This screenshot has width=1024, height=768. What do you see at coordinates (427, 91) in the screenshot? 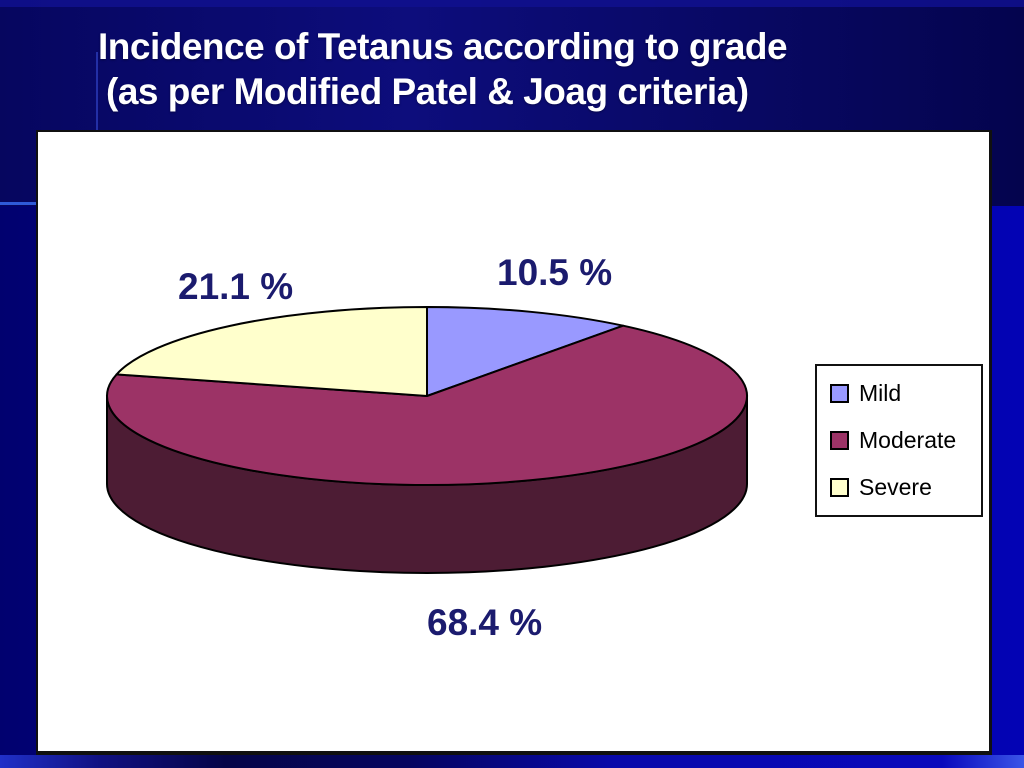
I see `slide-title-line2: (as per Modified Patel & Joag criteria)` at bounding box center [427, 91].